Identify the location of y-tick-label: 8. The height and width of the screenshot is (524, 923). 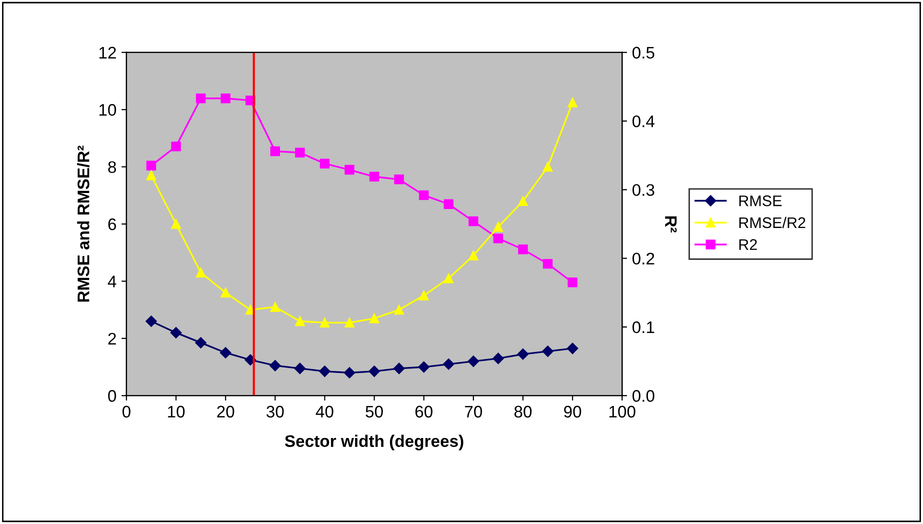
(112, 167).